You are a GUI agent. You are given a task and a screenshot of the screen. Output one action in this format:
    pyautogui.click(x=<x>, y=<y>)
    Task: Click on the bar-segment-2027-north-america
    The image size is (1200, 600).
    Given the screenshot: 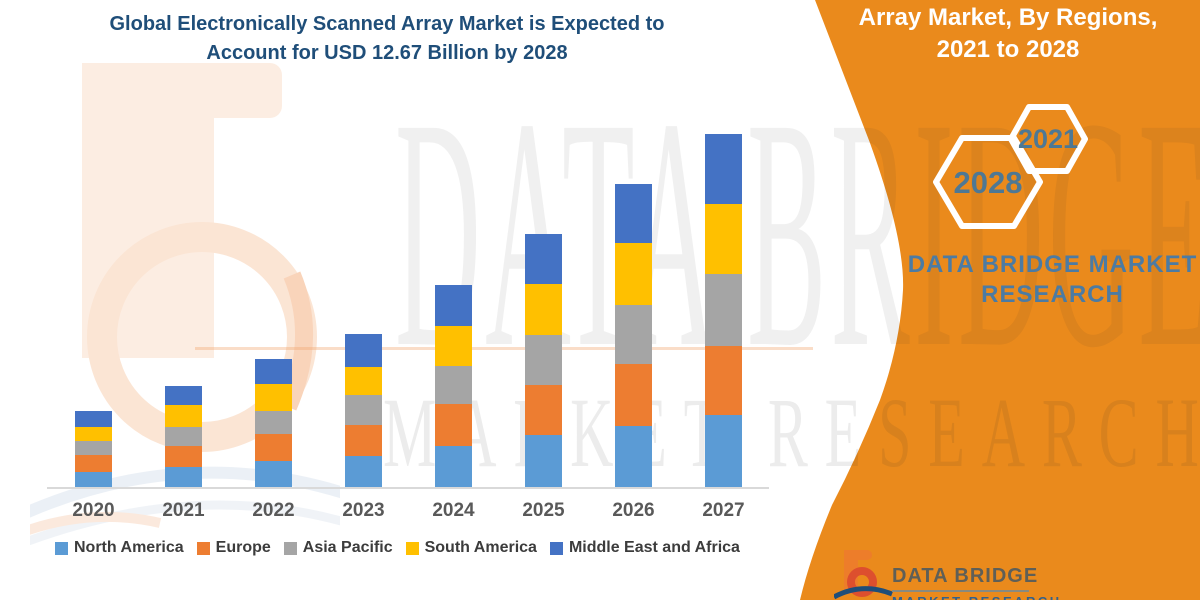 What is the action you would take?
    pyautogui.click(x=723, y=451)
    